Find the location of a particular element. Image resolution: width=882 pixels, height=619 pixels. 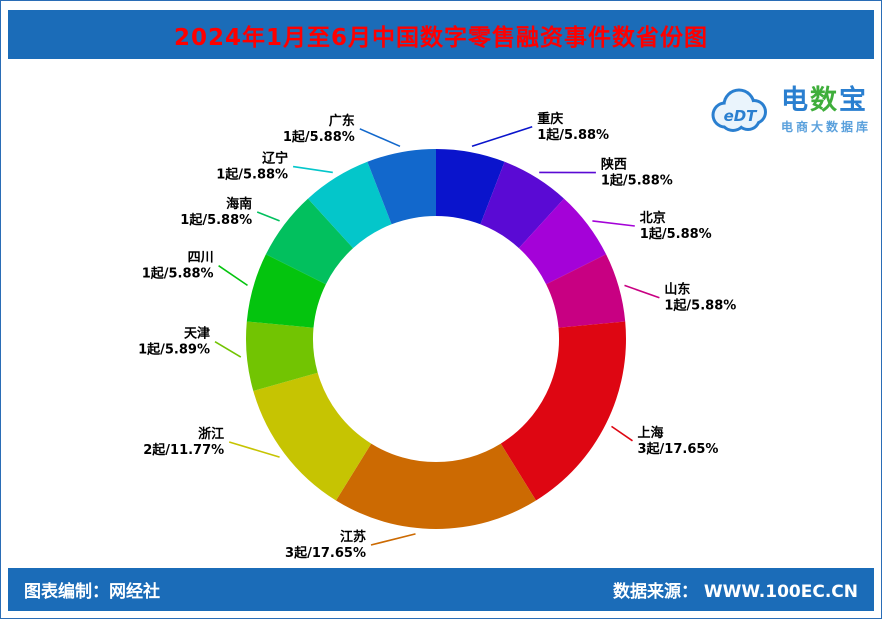

donut-segment-江苏 is located at coordinates (436, 486).